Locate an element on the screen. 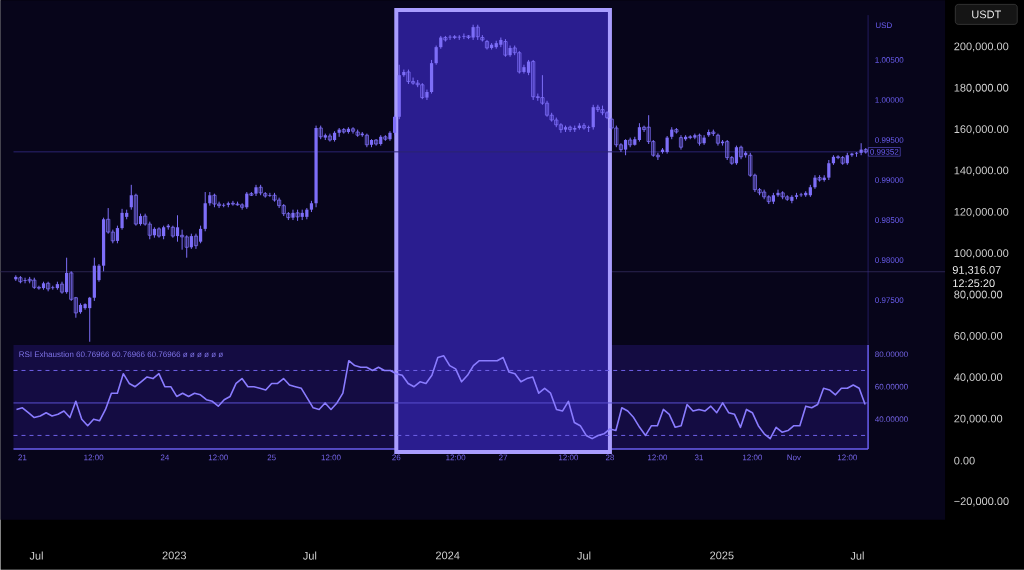  y-tick-label: 0.00 is located at coordinates (964, 460).